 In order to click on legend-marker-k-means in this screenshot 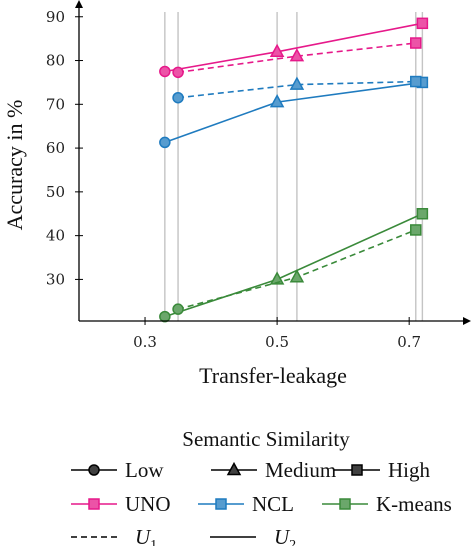, I will do `click(345, 504)`.